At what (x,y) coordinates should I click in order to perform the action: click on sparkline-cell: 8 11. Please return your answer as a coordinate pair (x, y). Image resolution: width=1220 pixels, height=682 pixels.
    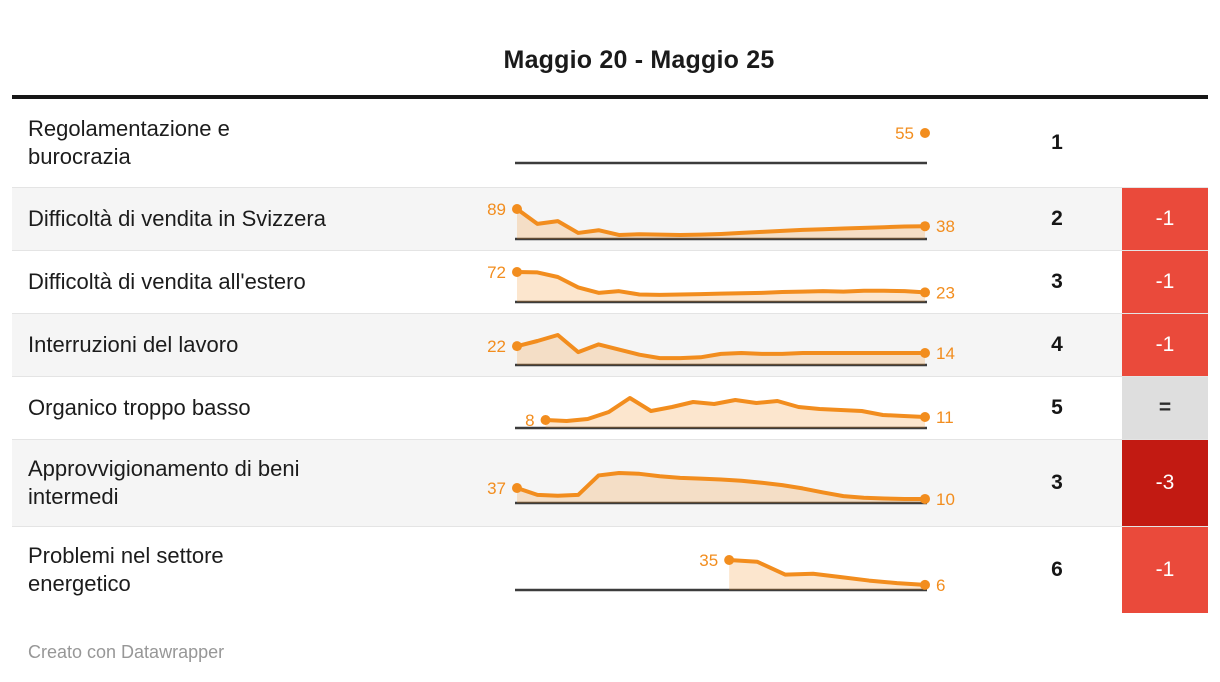
    Looking at the image, I should click on (722, 408).